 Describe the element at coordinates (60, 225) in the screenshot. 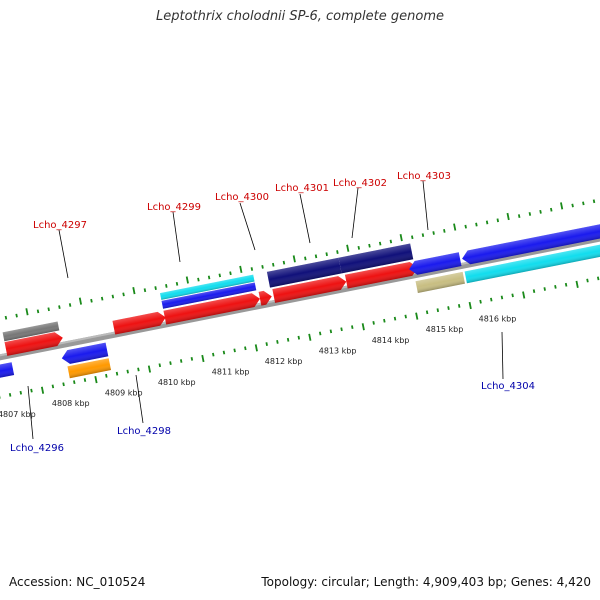

I see `gene-label-lcho-4297: Lcho_4297` at that location.